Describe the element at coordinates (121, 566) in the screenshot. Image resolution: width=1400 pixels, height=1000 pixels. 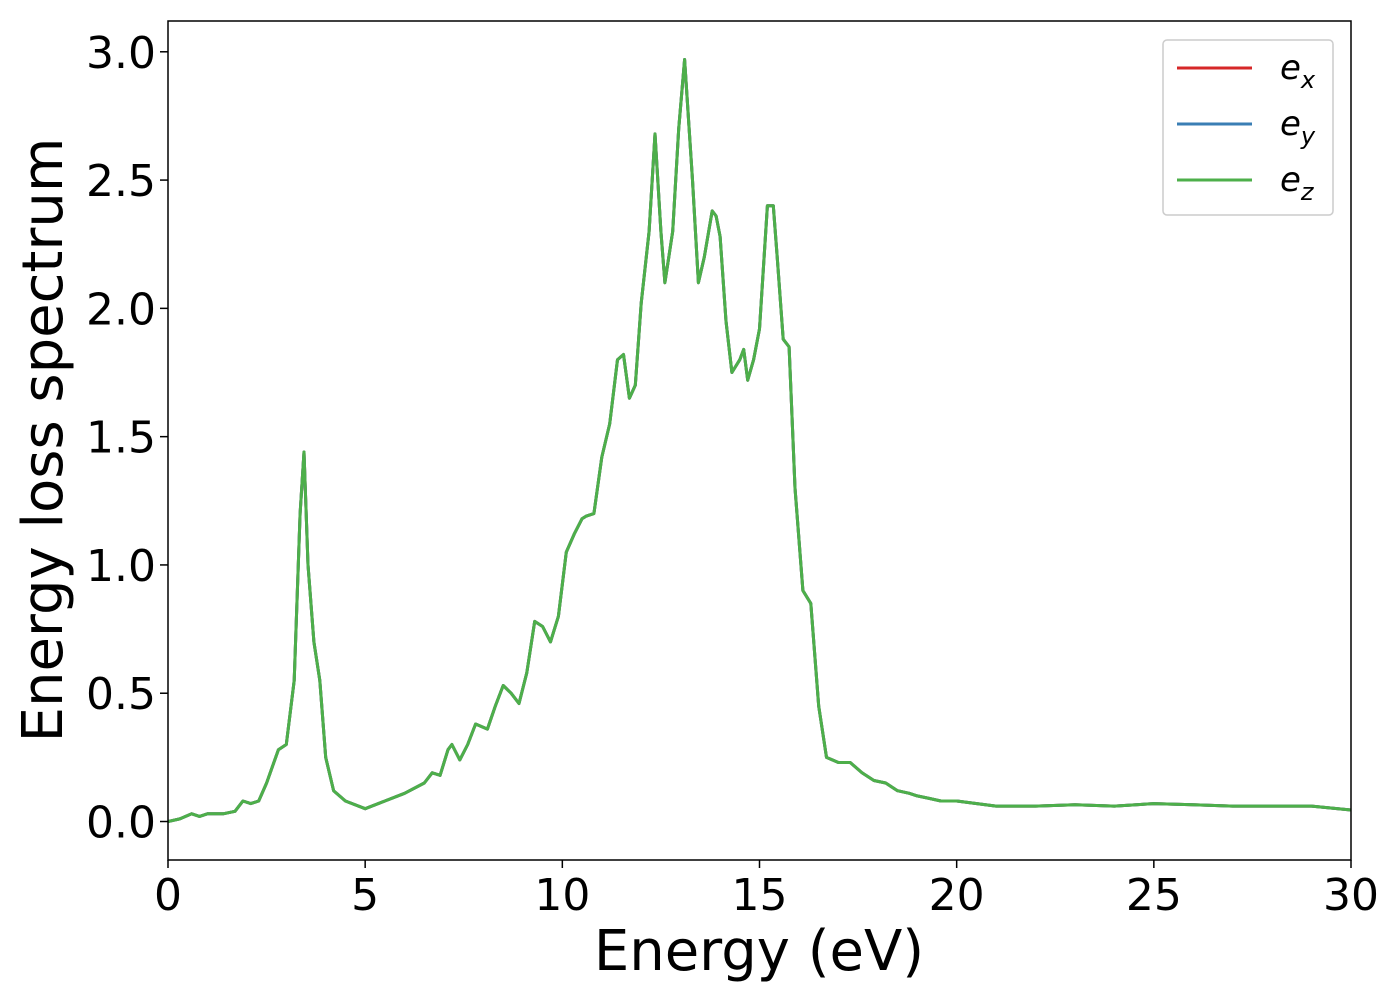
I see `y-tick-label: 1.0` at that location.